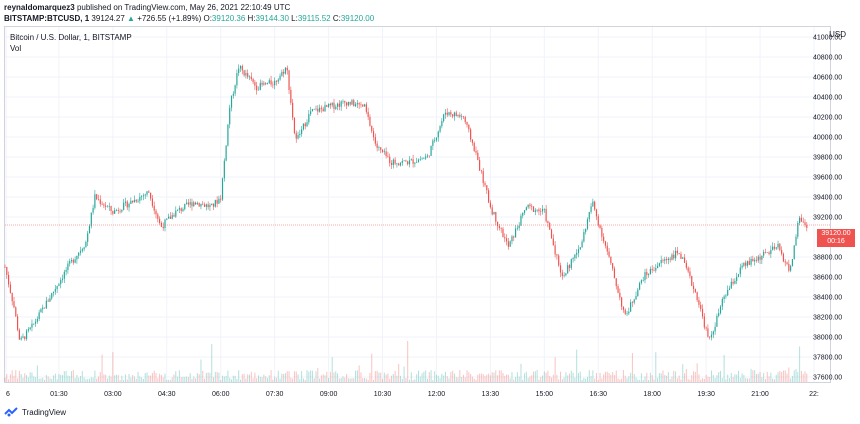 The width and height of the screenshot is (860, 424). What do you see at coordinates (706, 394) in the screenshot?
I see `time-tick-label: 19:30` at bounding box center [706, 394].